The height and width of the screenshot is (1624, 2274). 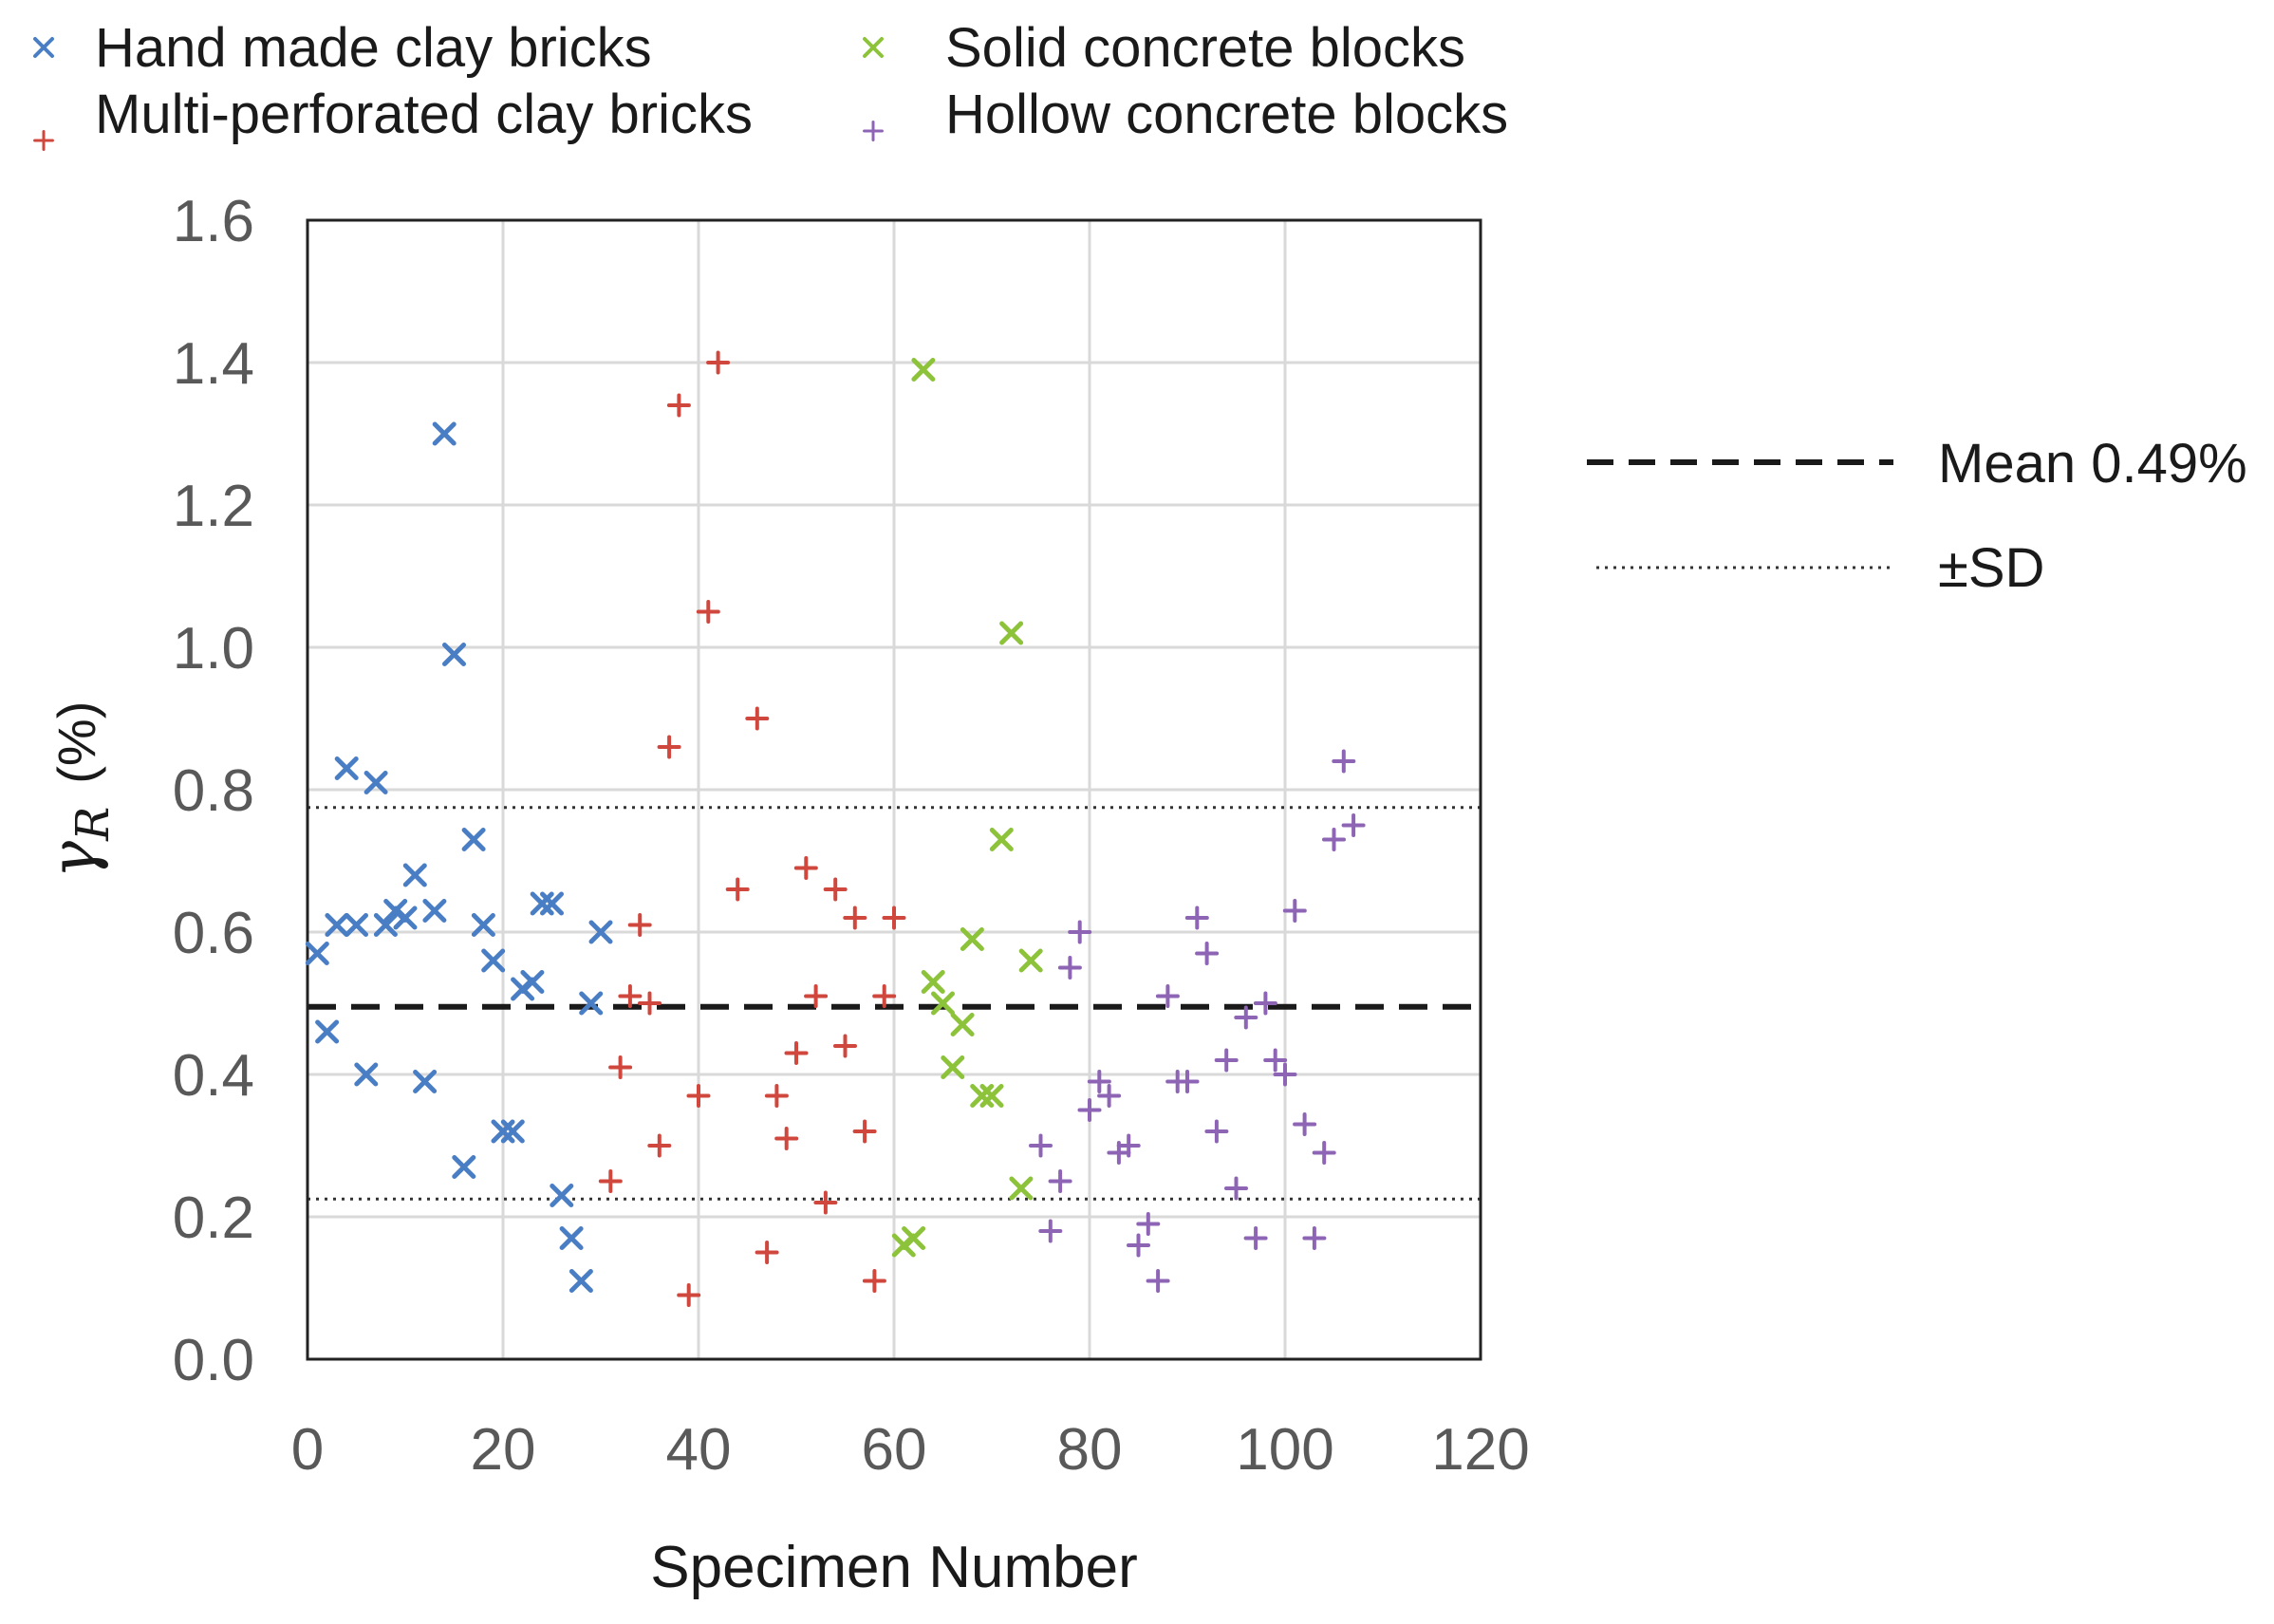 I want to click on x-tick-label: 120, so click(x=1480, y=1450).